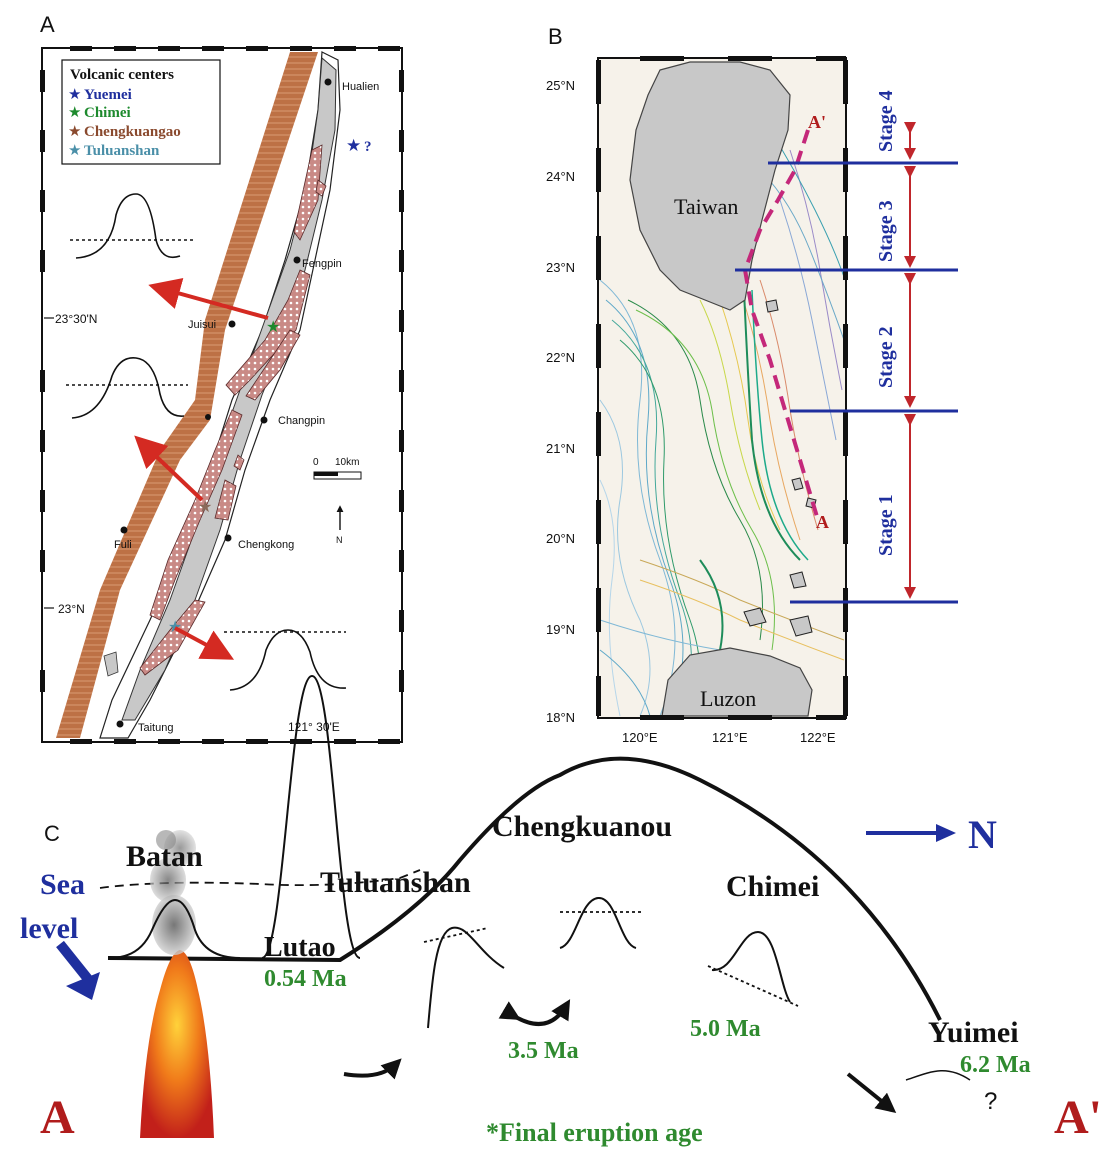 This screenshot has height=1155, width=1113. I want to click on legend-item-yuemei: Yuemei, so click(108, 95).